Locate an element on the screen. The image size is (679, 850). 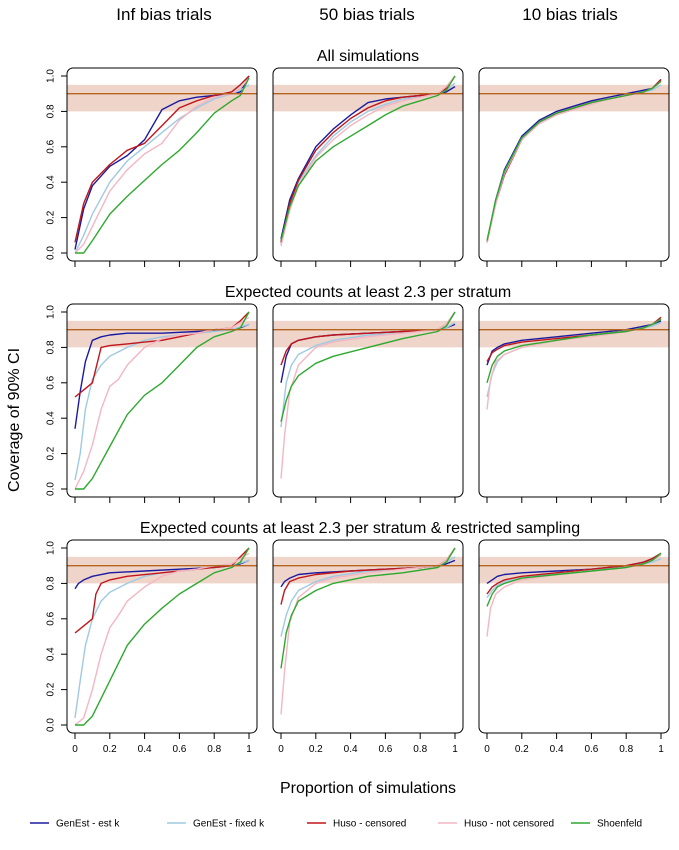
panel-3-2: 0 0.2 0.4 0.6 0.8 1 is located at coordinates (368, 647).